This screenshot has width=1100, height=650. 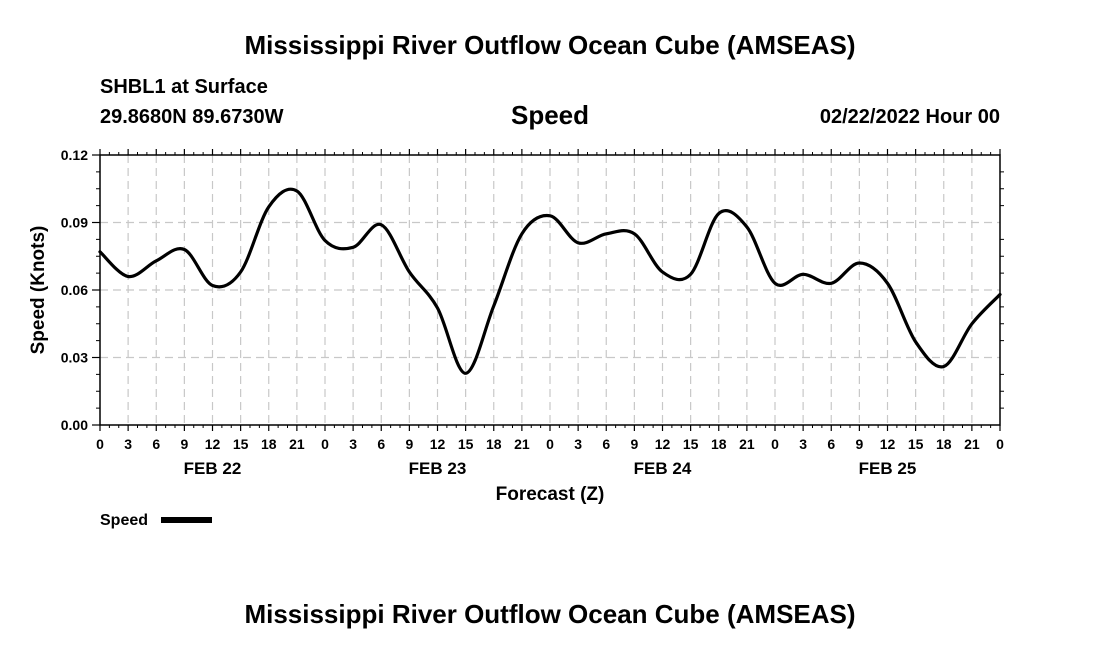 I want to click on legend: Speed, so click(x=156, y=520).